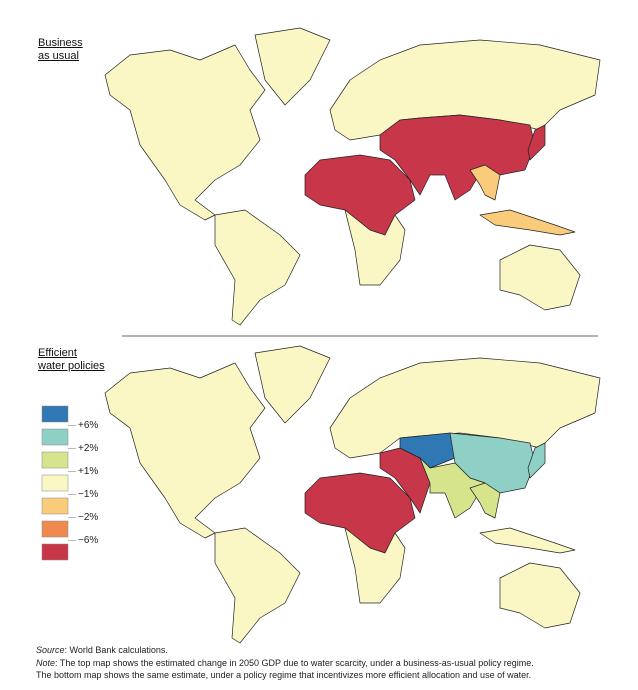 The width and height of the screenshot is (638, 690). What do you see at coordinates (58, 56) in the screenshot?
I see `title-line: as usual` at bounding box center [58, 56].